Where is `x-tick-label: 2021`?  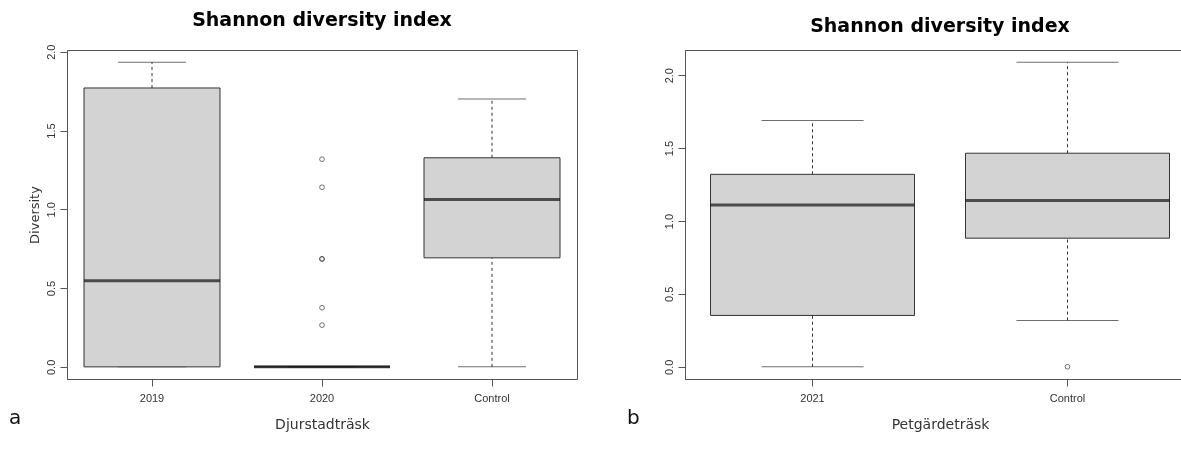 x-tick-label: 2021 is located at coordinates (812, 397).